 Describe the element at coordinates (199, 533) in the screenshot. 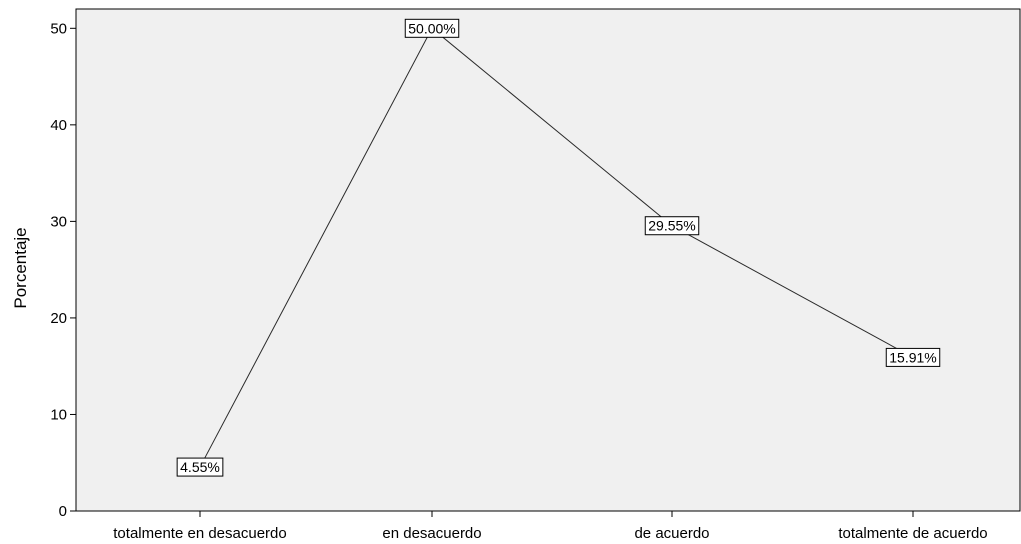

I see `x-tick-label: totalmente en desacuerdo` at that location.